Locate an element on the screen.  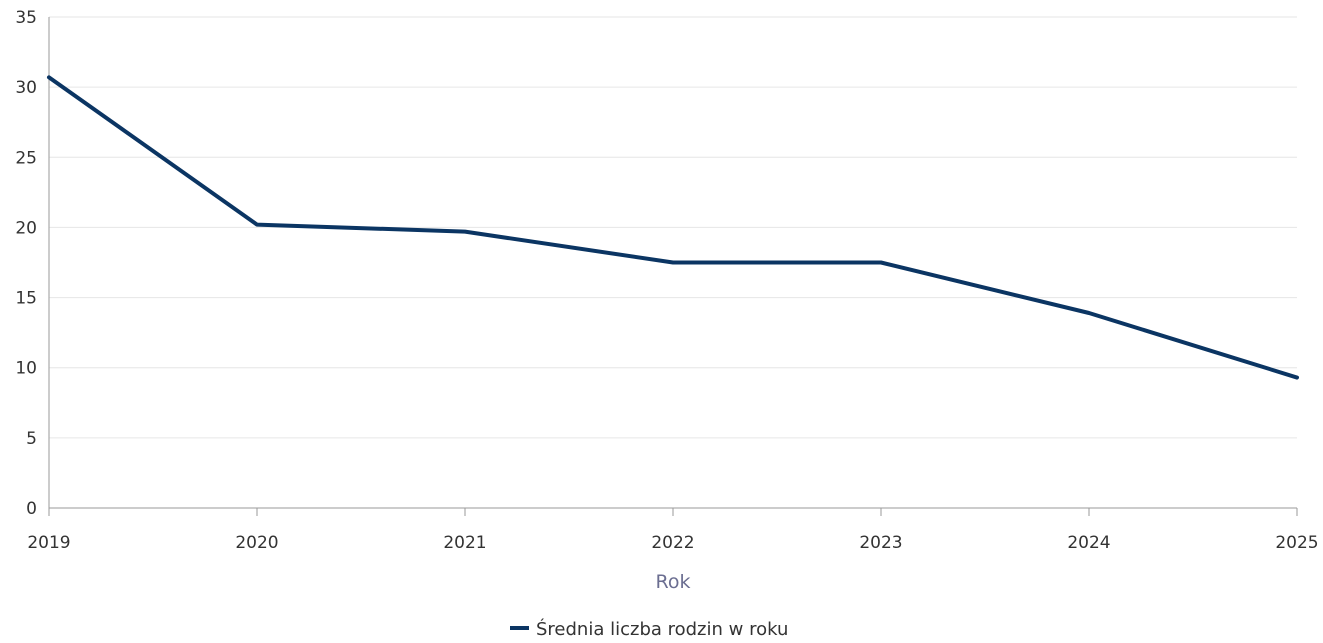
y-tick-label: 0 is located at coordinates (31, 509).